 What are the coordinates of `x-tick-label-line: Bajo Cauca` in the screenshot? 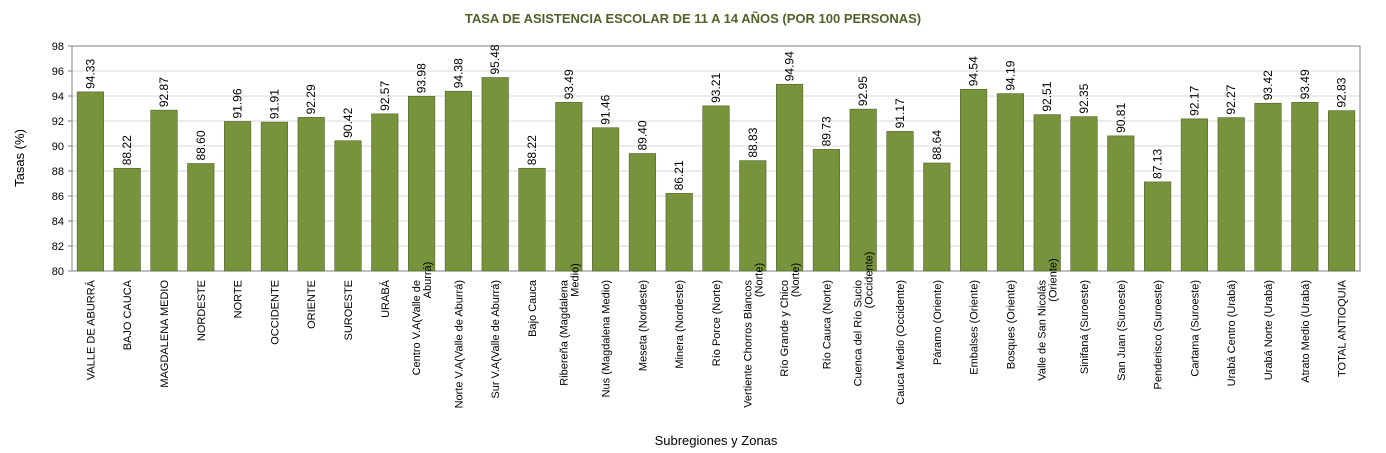 It's located at (533, 308).